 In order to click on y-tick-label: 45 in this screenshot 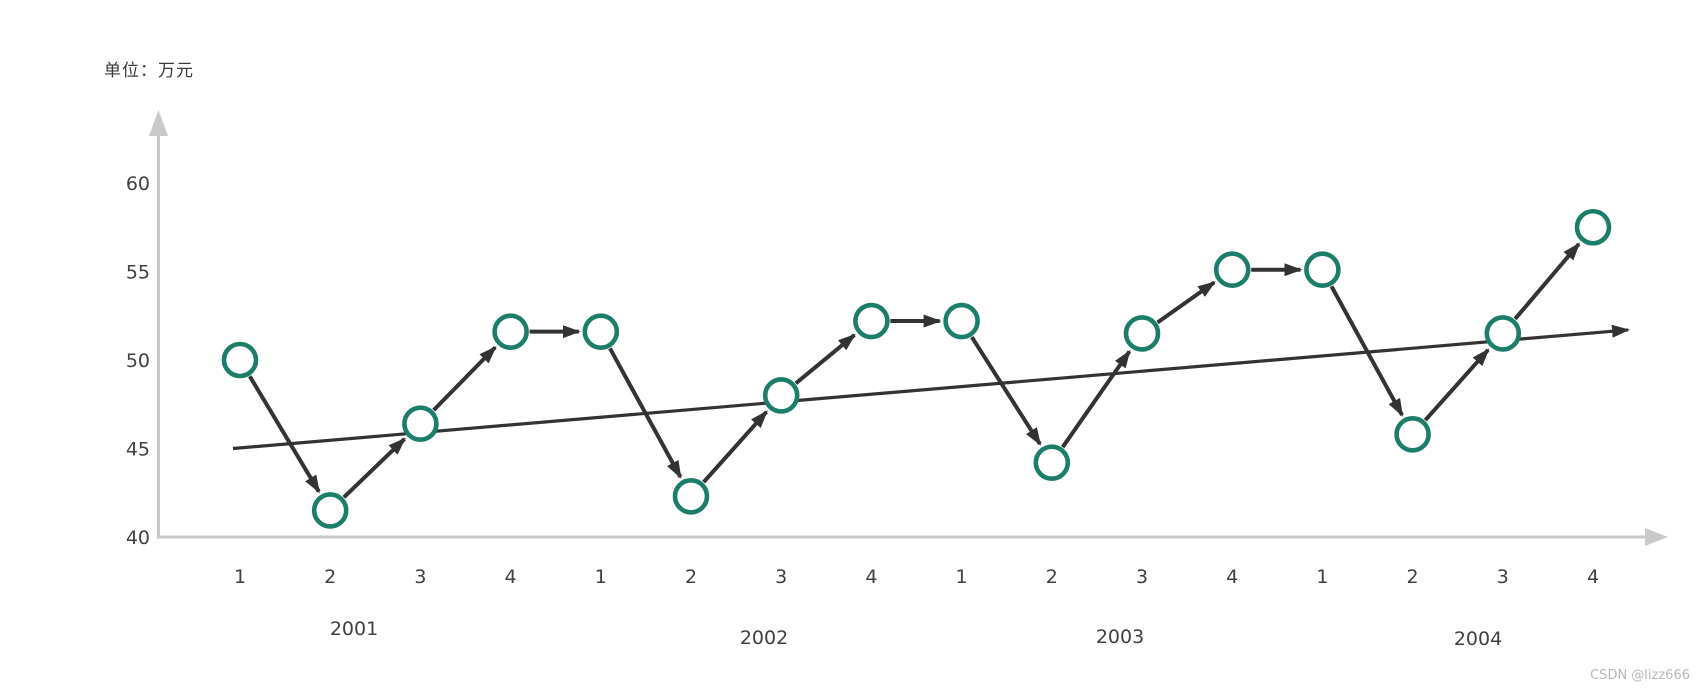, I will do `click(138, 450)`.